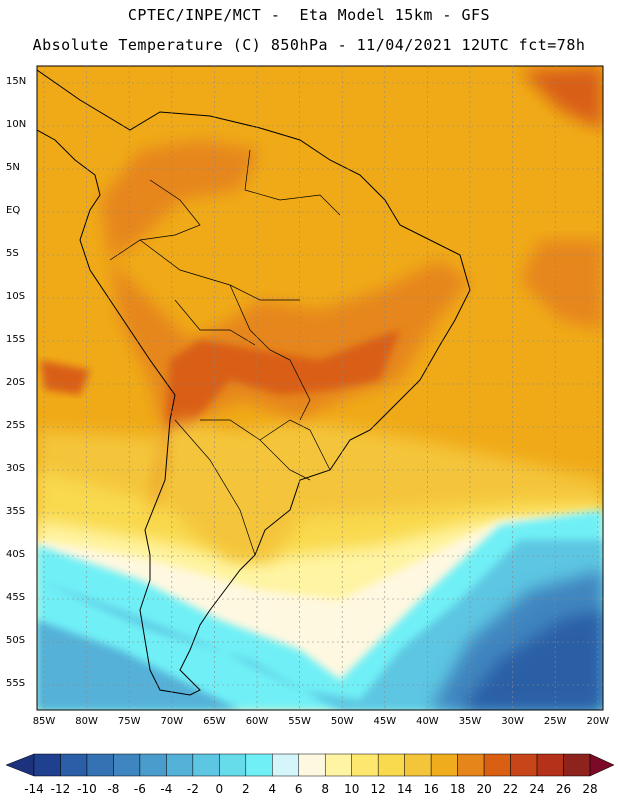 The height and width of the screenshot is (800, 618). Describe the element at coordinates (13, 210) in the screenshot. I see `lat-label: EQ` at that location.